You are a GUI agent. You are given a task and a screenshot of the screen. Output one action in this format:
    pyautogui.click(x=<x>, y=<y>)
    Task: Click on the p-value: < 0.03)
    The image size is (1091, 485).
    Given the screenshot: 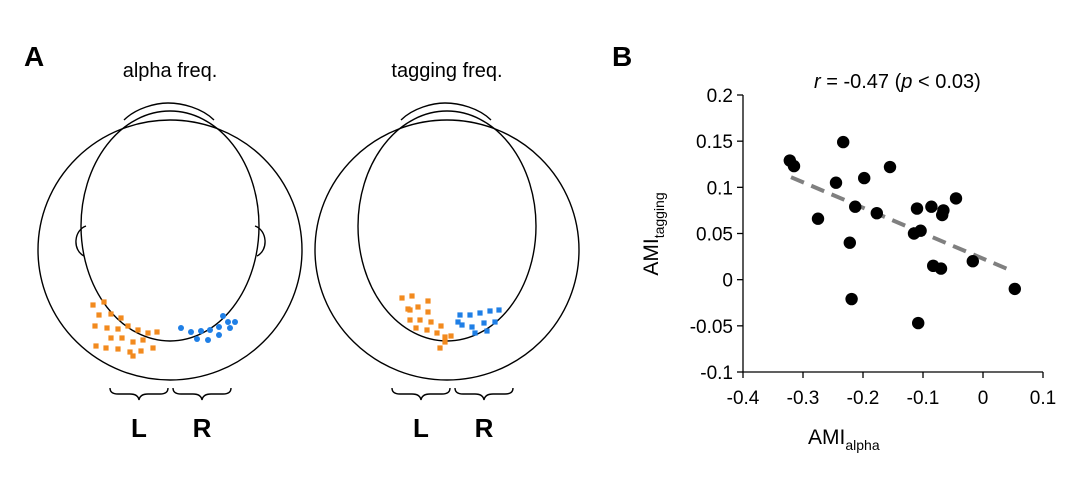 What is the action you would take?
    pyautogui.click(x=946, y=82)
    